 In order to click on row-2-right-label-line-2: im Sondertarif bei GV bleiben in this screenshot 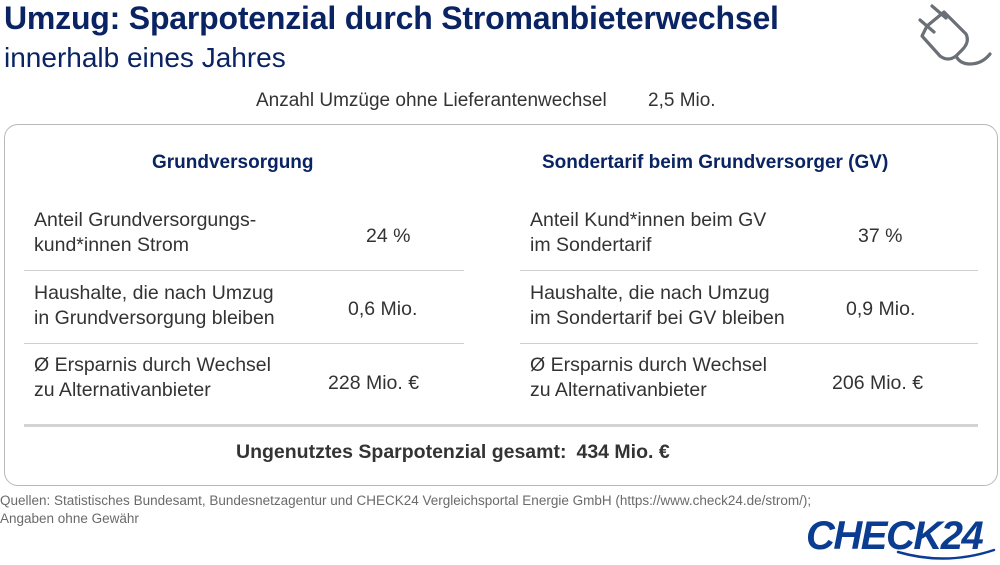, I will do `click(657, 318)`.